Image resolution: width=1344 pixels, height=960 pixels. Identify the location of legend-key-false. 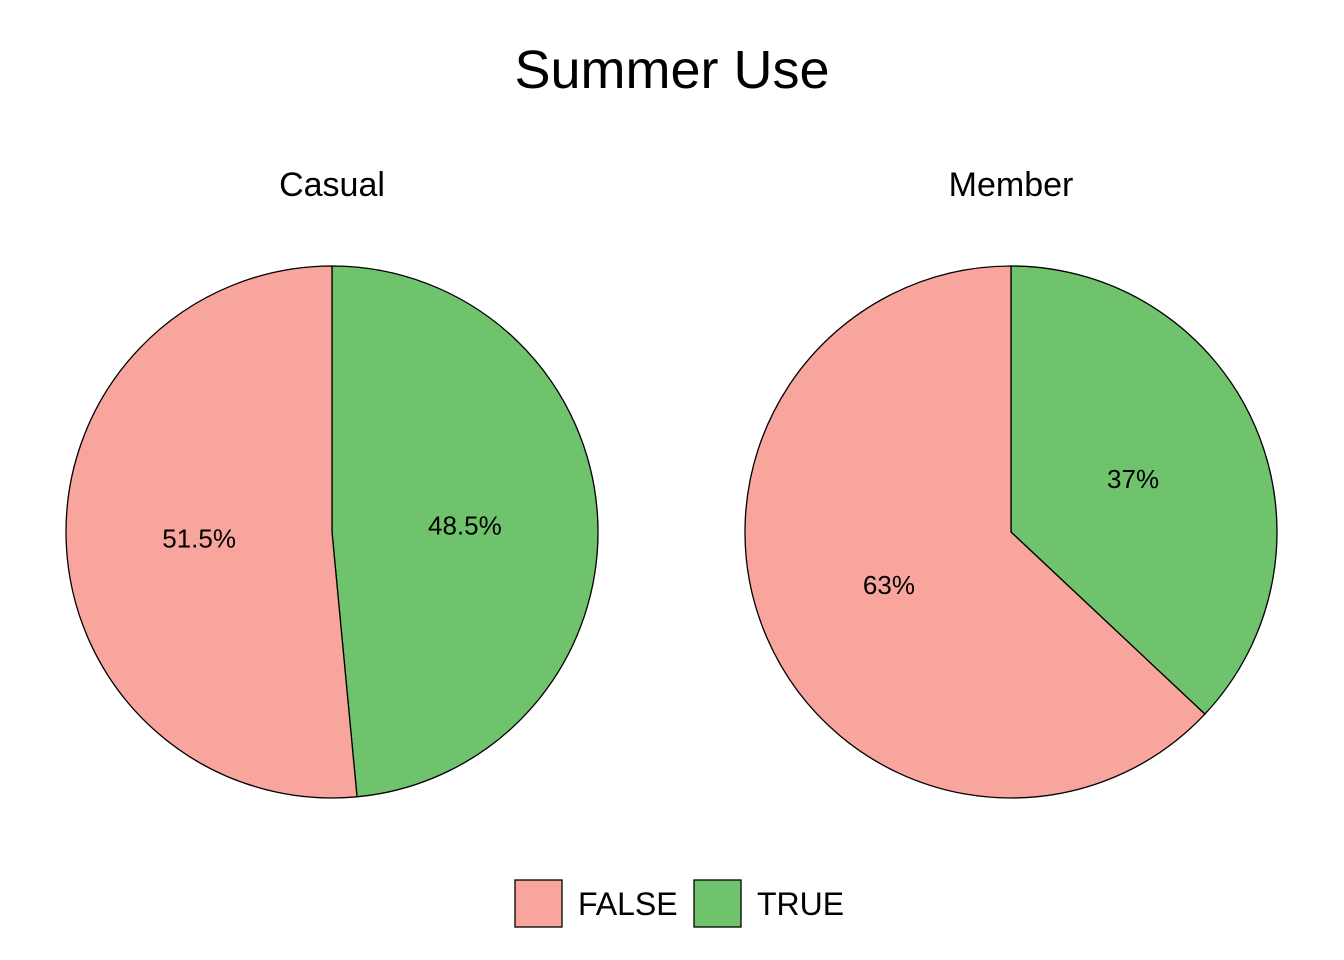
(538, 903).